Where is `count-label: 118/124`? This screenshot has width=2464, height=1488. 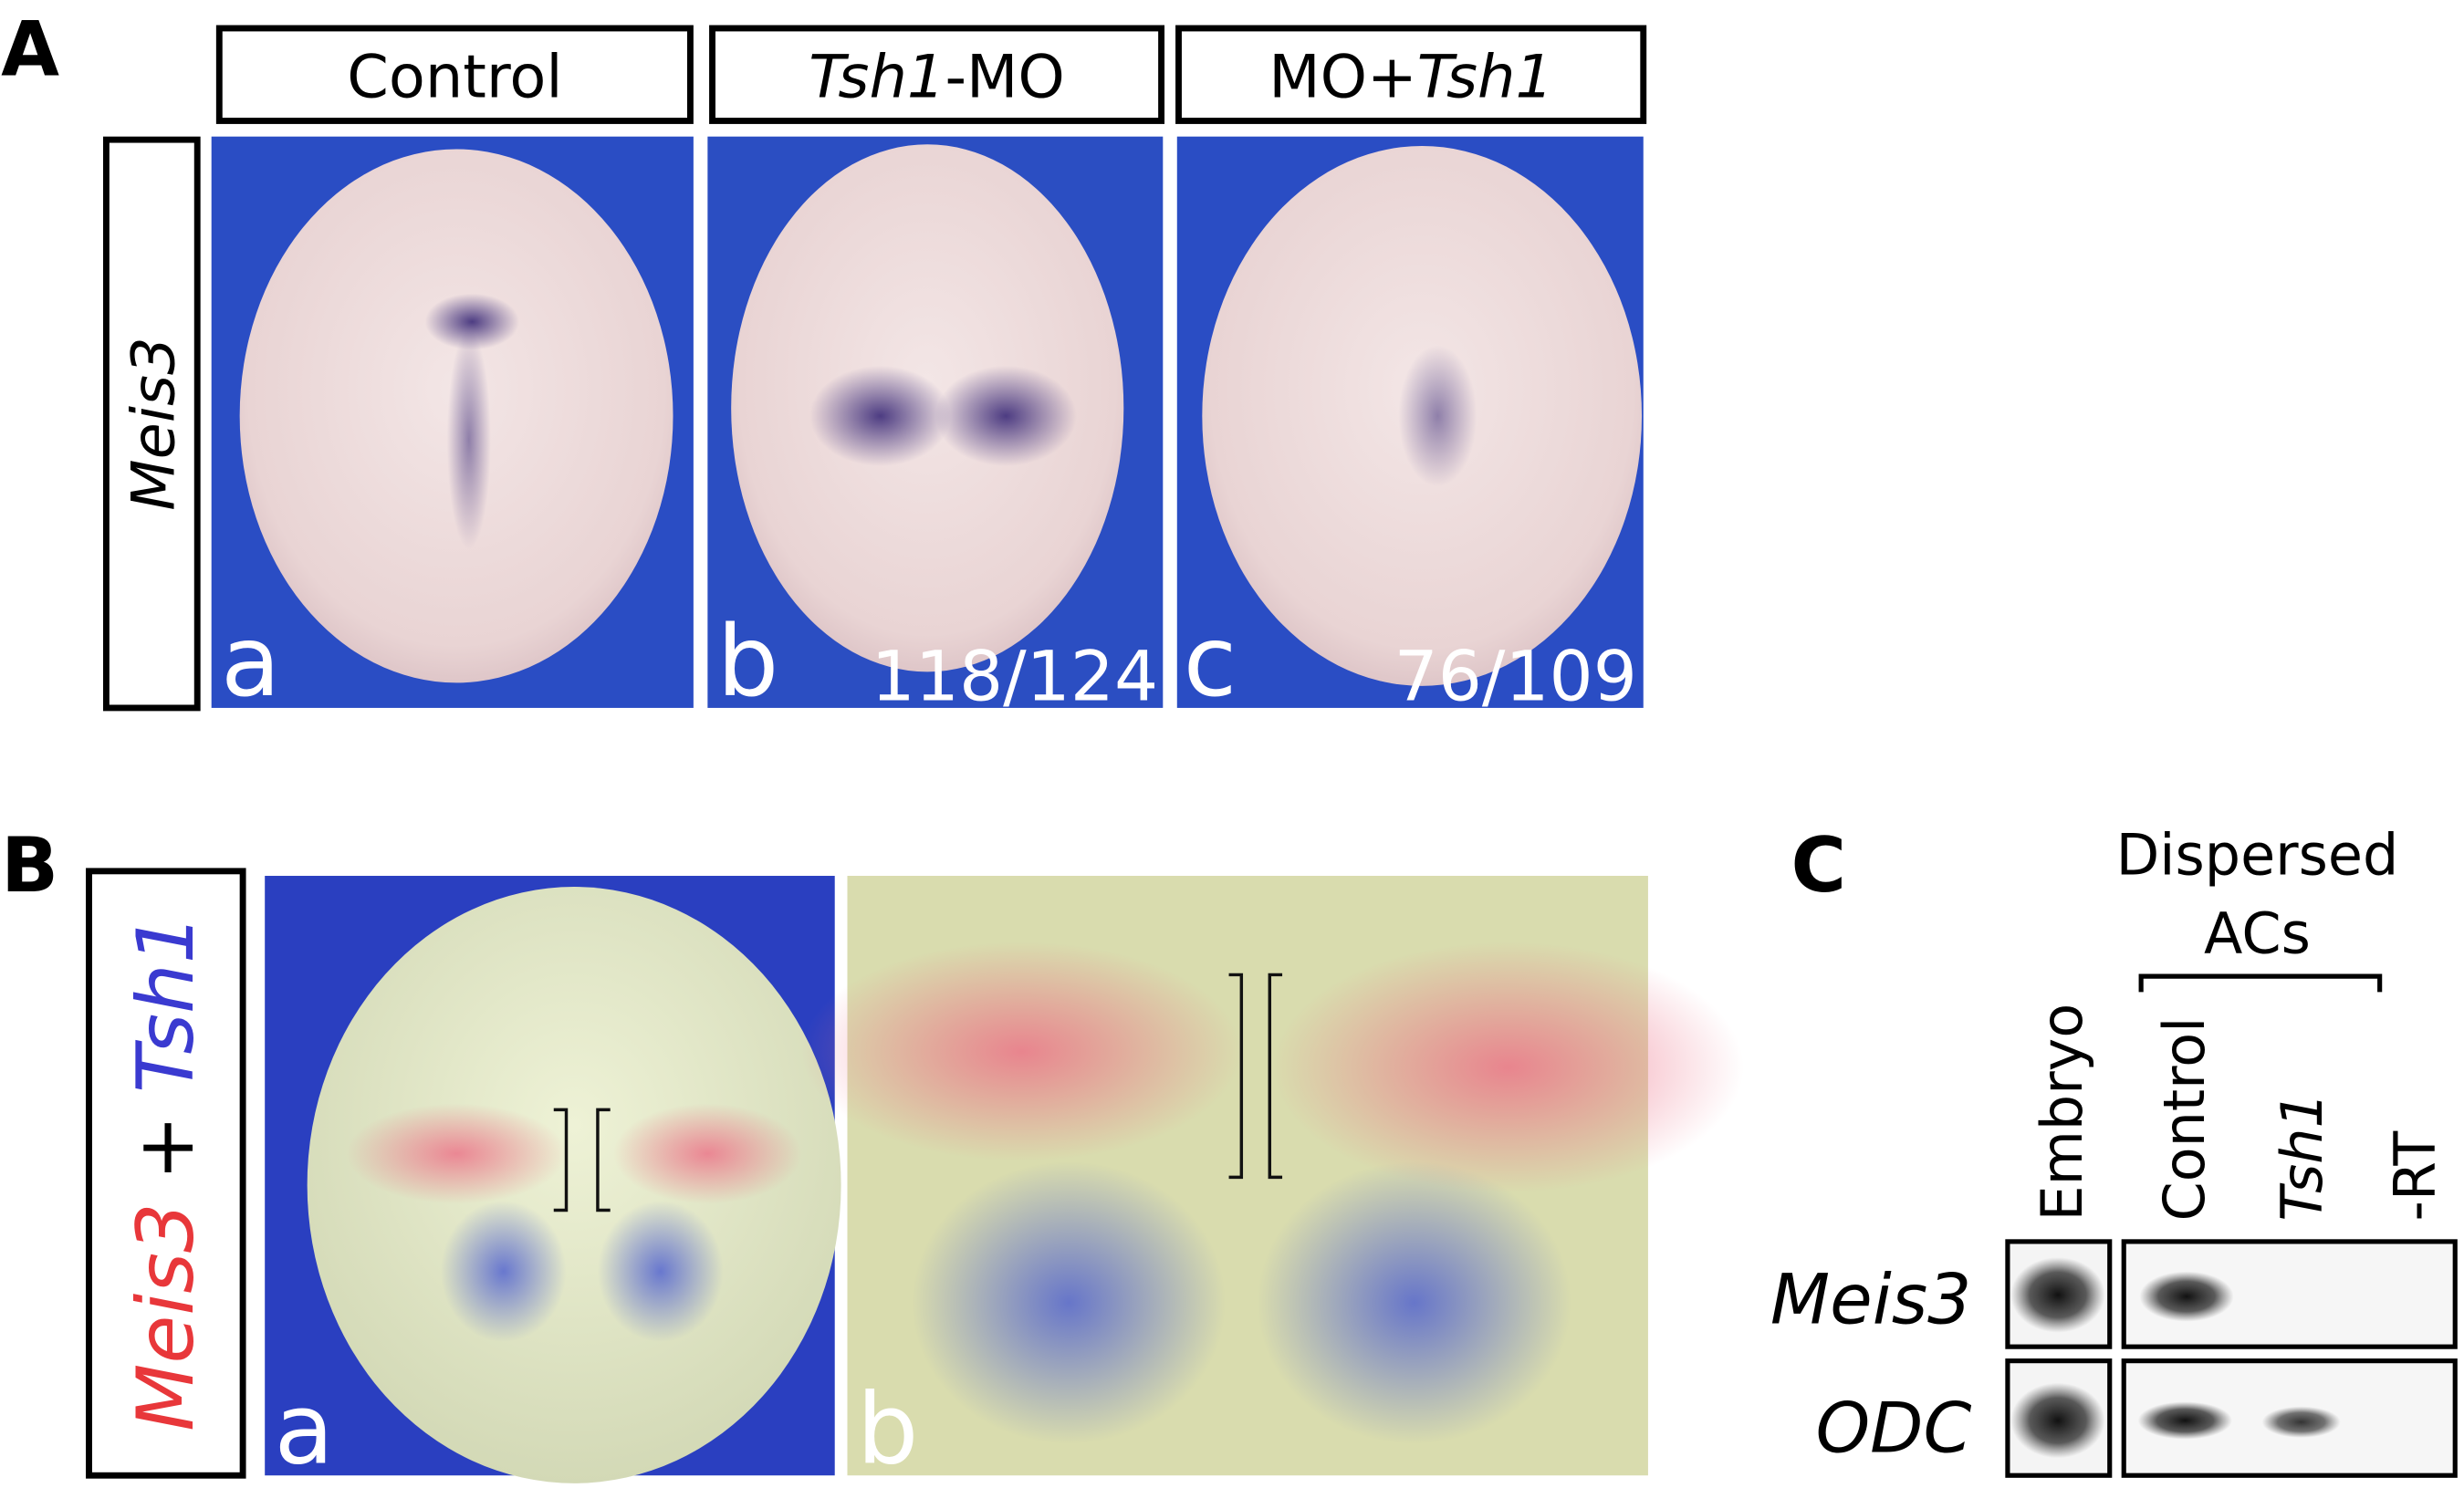
count-label: 118/124 is located at coordinates (1015, 676).